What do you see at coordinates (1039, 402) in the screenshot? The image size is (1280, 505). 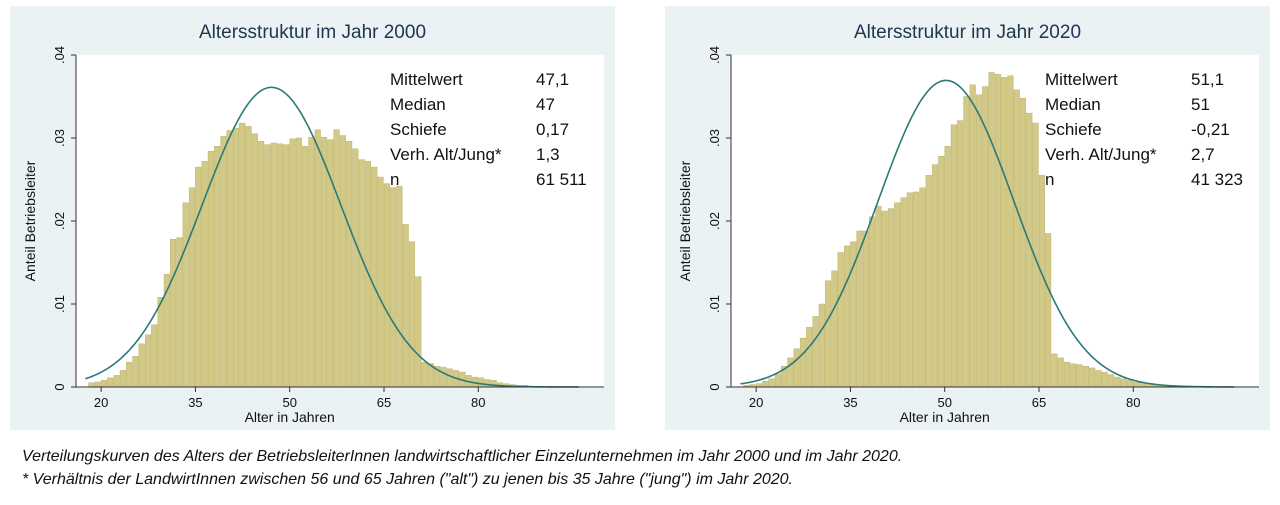 I see `x-tick-label: 65` at bounding box center [1039, 402].